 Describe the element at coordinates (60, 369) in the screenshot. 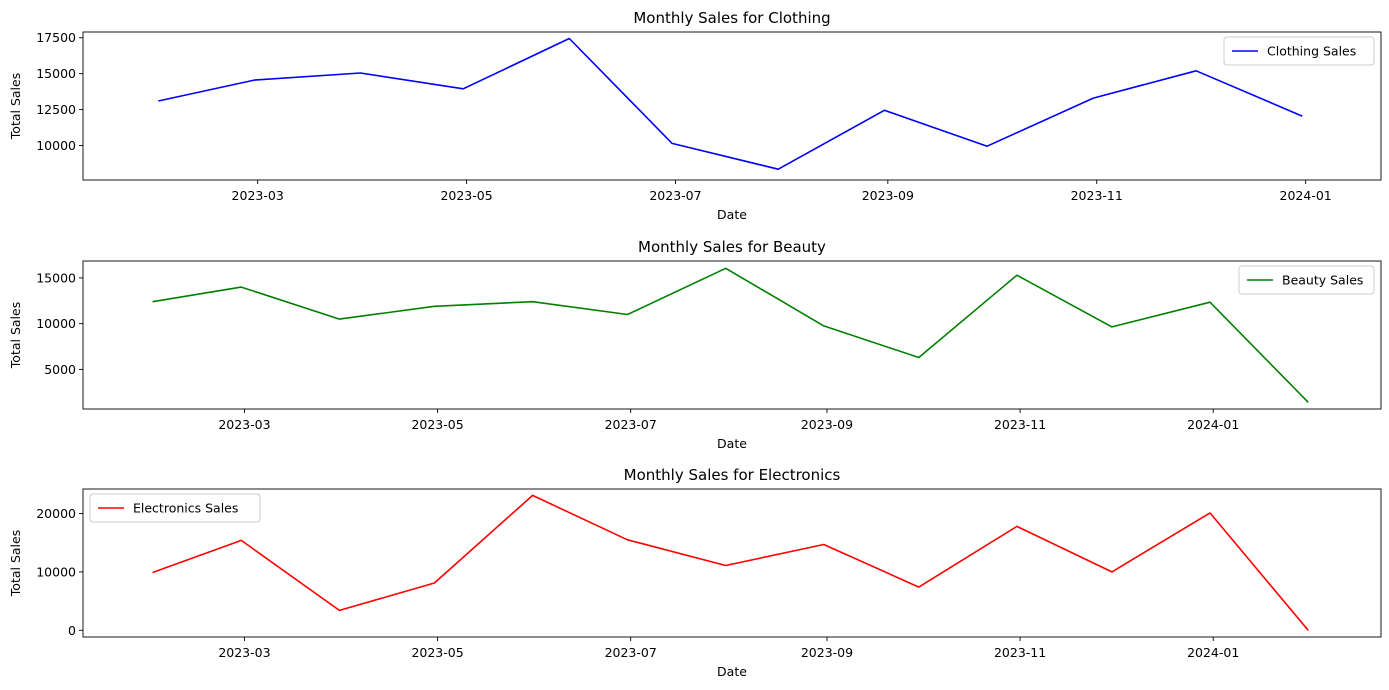

I see `y-tick-label: 5000` at that location.